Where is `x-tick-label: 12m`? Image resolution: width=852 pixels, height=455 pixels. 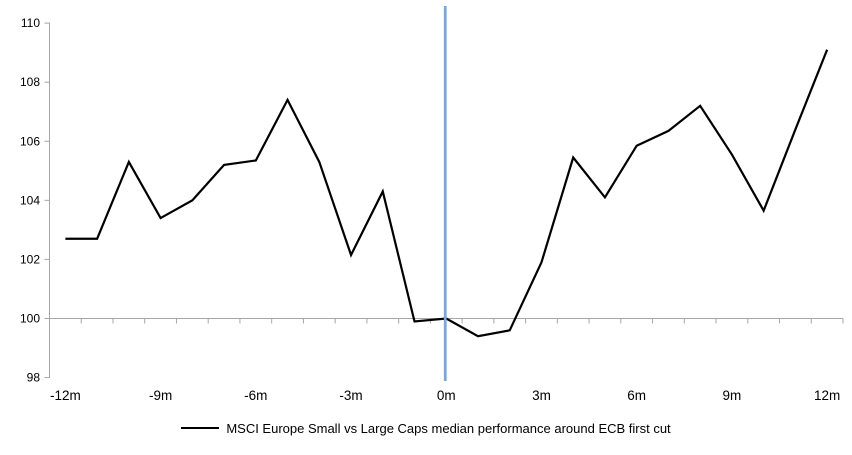 x-tick-label: 12m is located at coordinates (827, 395).